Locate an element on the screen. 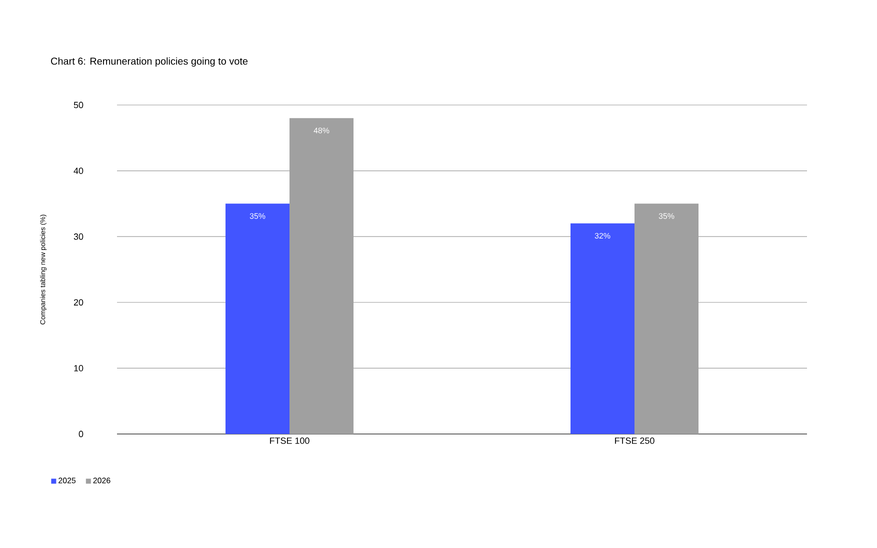 The height and width of the screenshot is (548, 877). y-tick-label: 10 is located at coordinates (79, 368).